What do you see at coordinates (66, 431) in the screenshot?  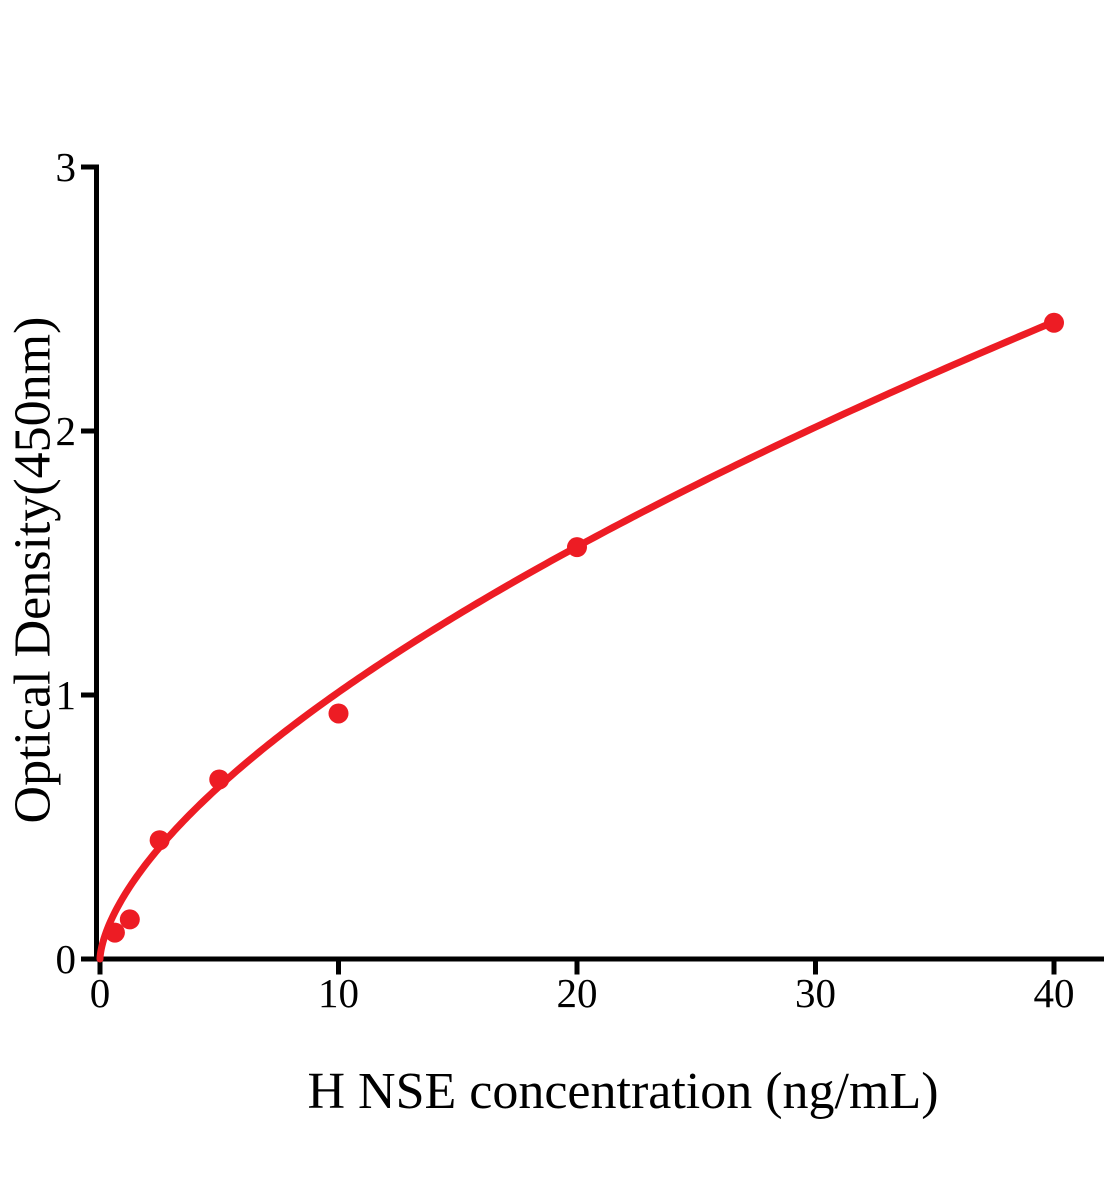 I see `y-tick-label: 2` at bounding box center [66, 431].